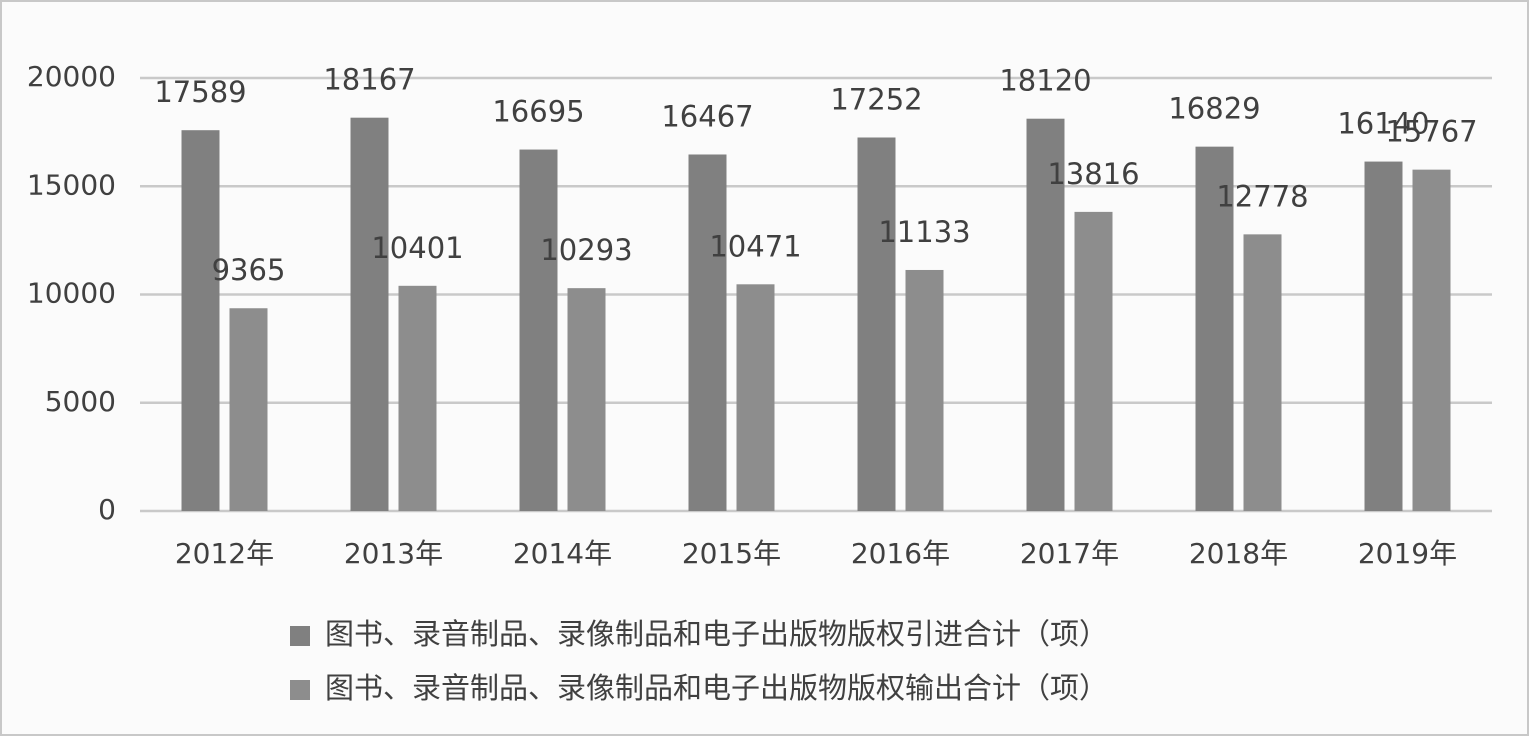 The height and width of the screenshot is (736, 1529). Describe the element at coordinates (1069, 553) in the screenshot. I see `x-tick-label: 2017年` at that location.